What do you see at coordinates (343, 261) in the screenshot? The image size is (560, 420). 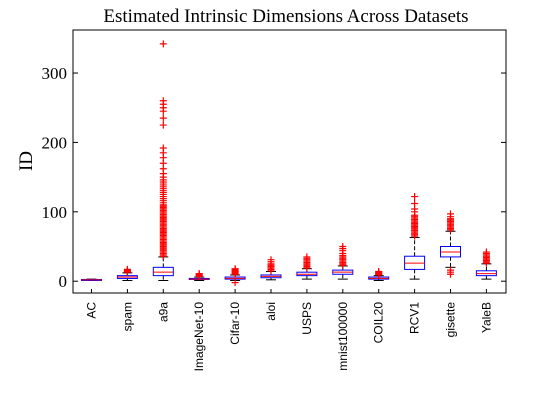 I see `box-mnist100000` at bounding box center [343, 261].